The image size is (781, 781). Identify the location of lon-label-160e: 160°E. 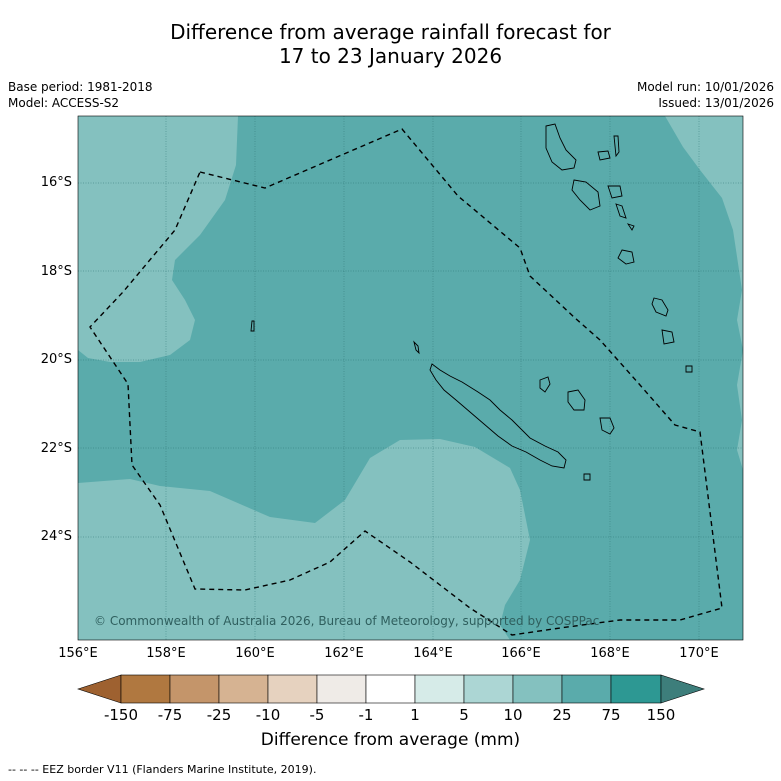
(255, 653).